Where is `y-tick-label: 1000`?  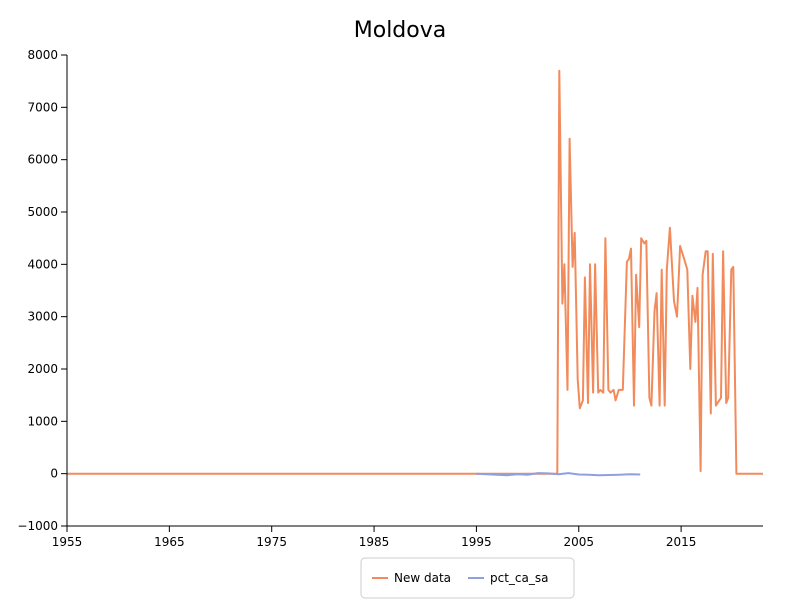
y-tick-label: 1000 is located at coordinates (42, 421).